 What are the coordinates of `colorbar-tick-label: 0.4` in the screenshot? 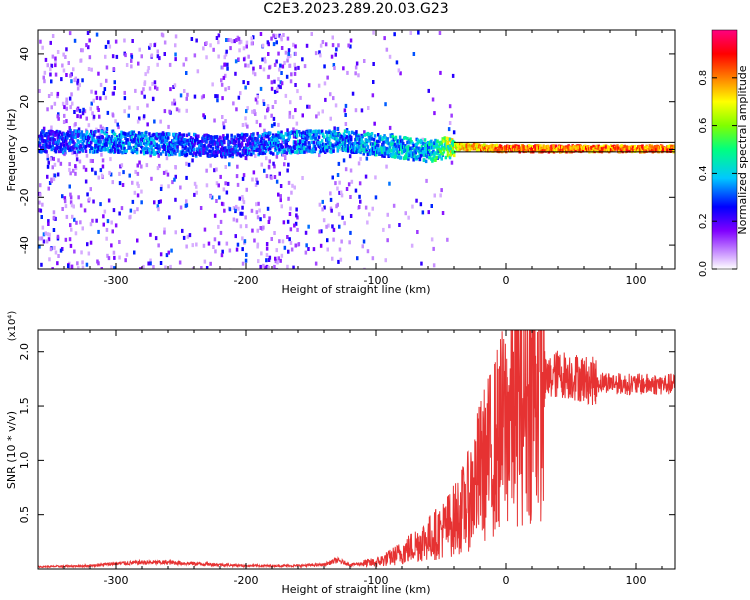 It's located at (703, 173).